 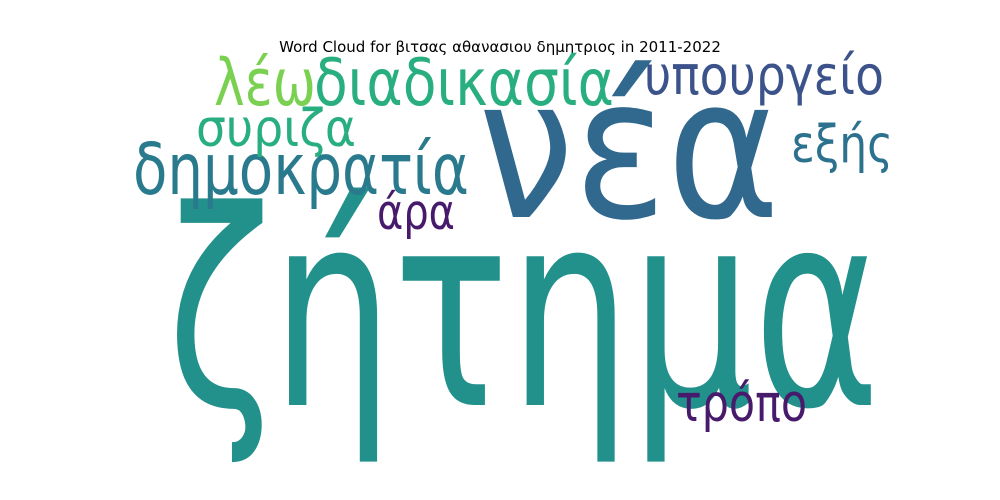 I want to click on cloud-word: τρόπο, so click(x=741, y=404).